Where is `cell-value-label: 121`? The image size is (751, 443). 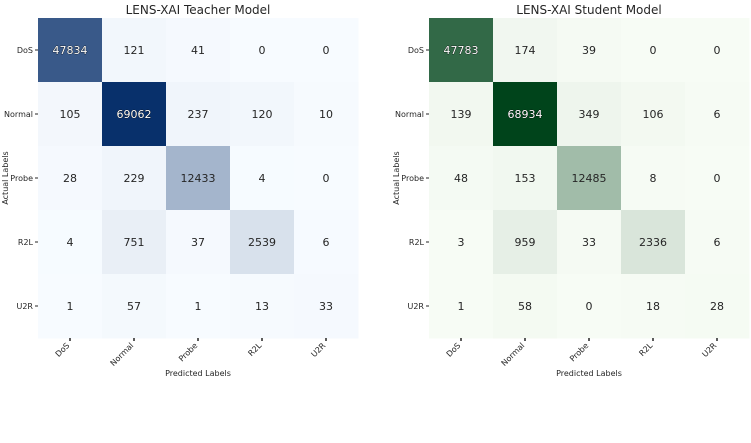
cell-value-label: 121 is located at coordinates (134, 50).